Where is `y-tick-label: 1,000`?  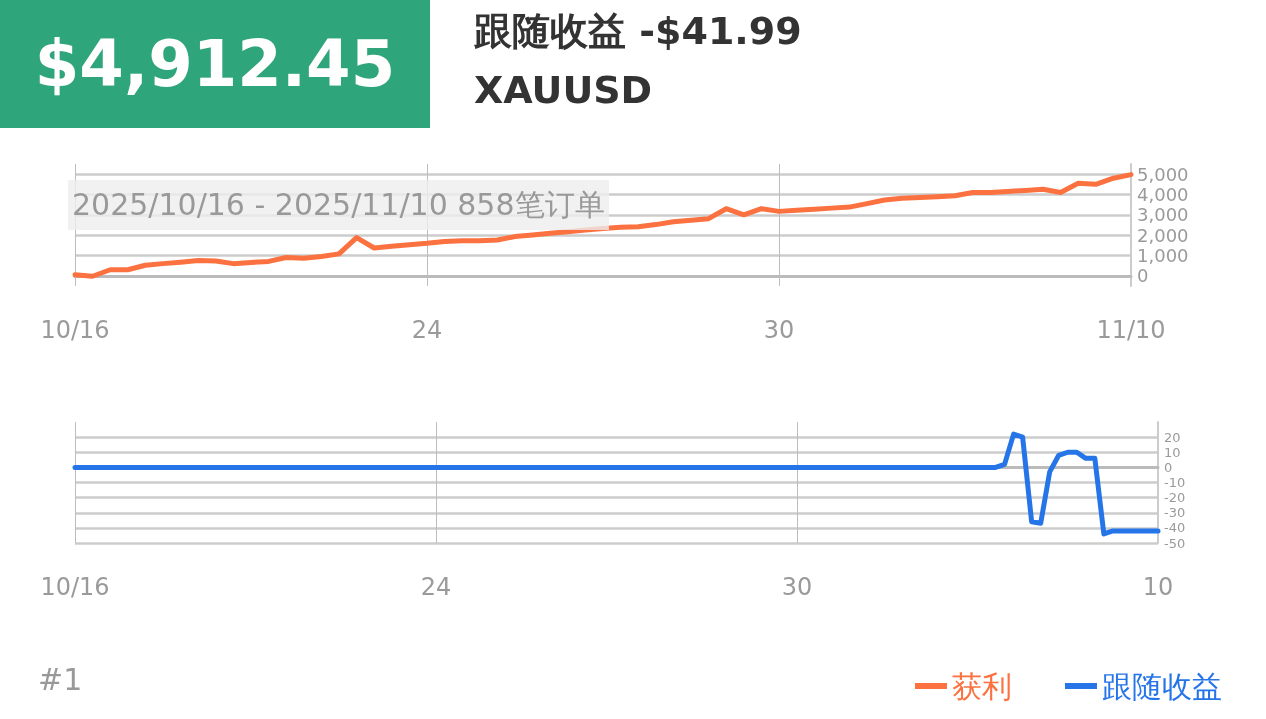
y-tick-label: 1,000 is located at coordinates (1163, 255).